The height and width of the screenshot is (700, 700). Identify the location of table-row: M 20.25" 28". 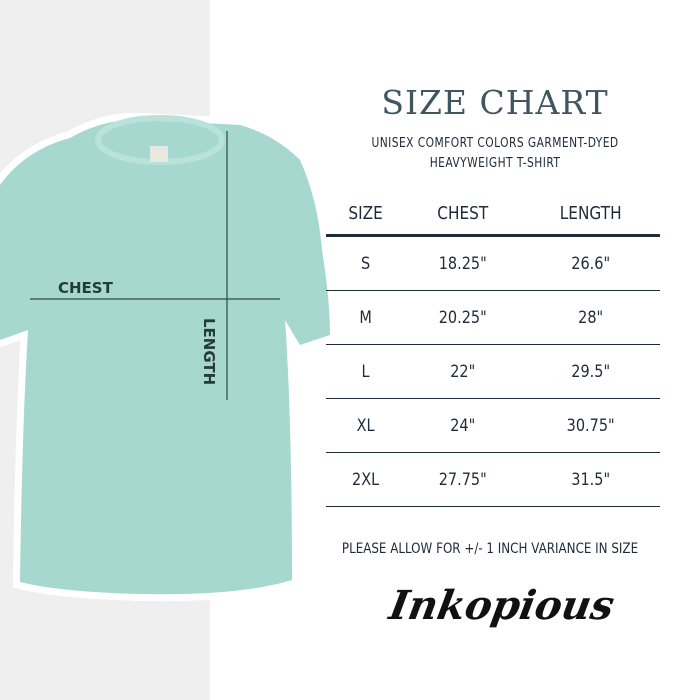
(493, 317).